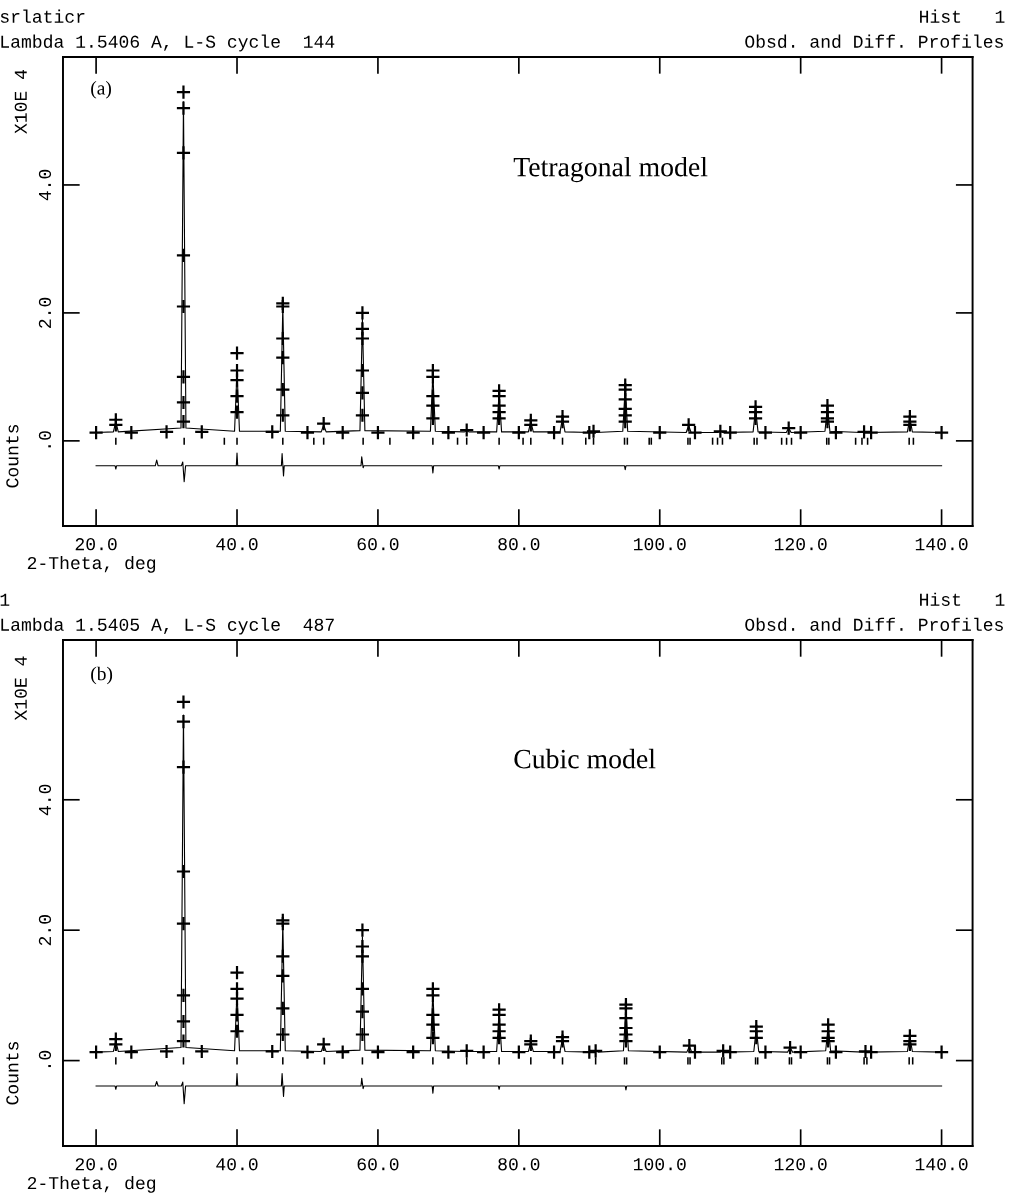  I want to click on annotation: Tetragonal model, so click(610, 169).